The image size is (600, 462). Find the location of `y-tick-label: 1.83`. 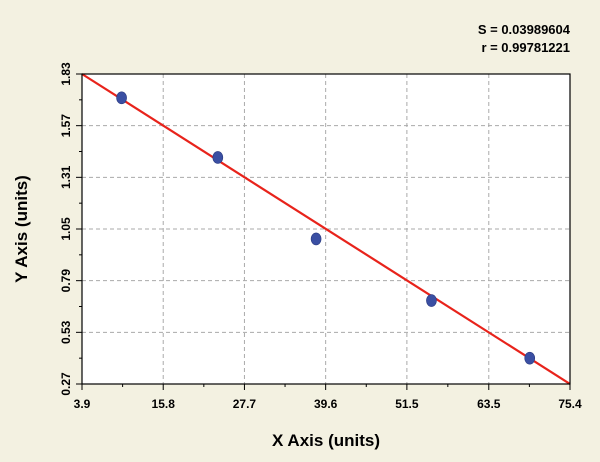

y-tick-label: 1.83 is located at coordinates (66, 74).